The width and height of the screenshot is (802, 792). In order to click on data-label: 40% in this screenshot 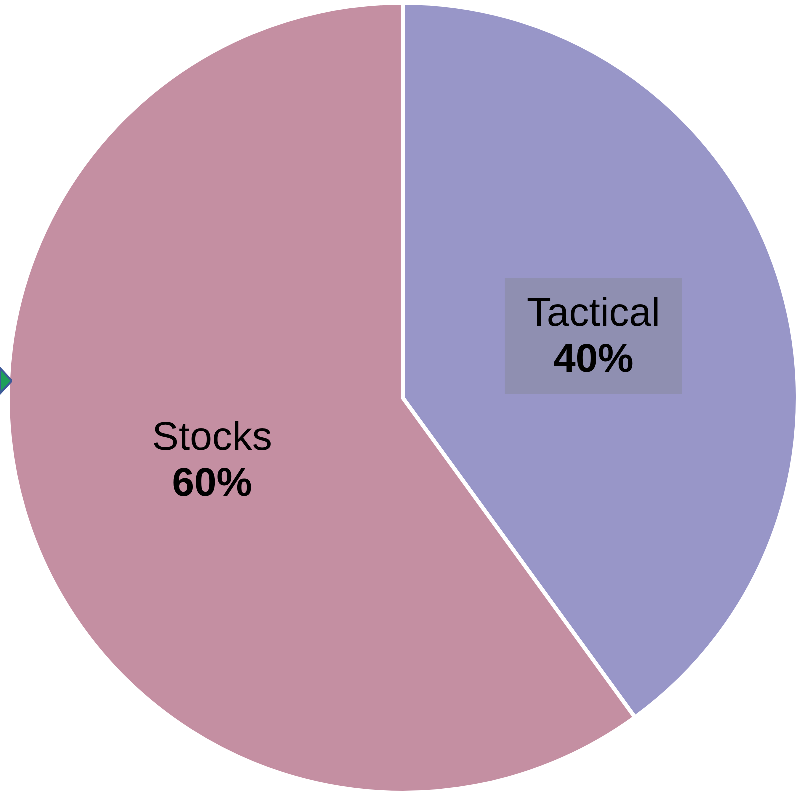, I will do `click(594, 359)`.